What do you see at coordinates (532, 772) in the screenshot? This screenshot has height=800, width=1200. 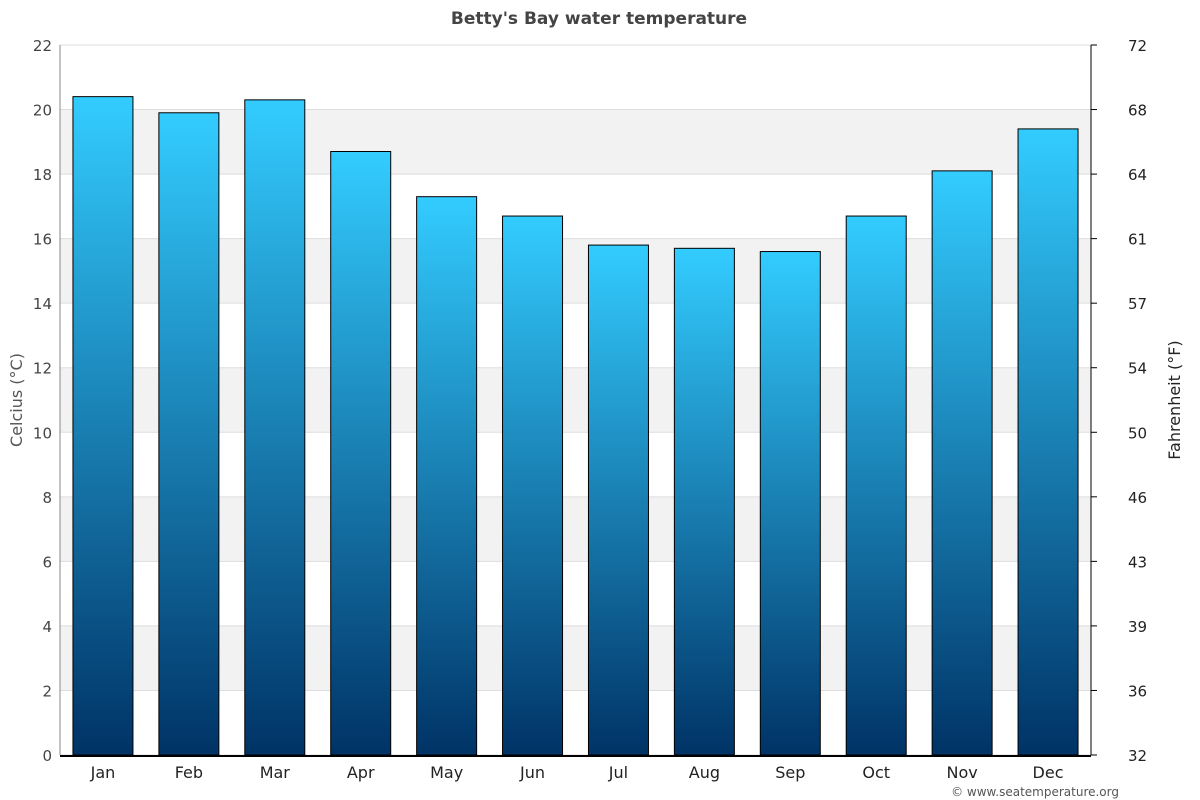 I see `x-tick-label: Jun` at bounding box center [532, 772].